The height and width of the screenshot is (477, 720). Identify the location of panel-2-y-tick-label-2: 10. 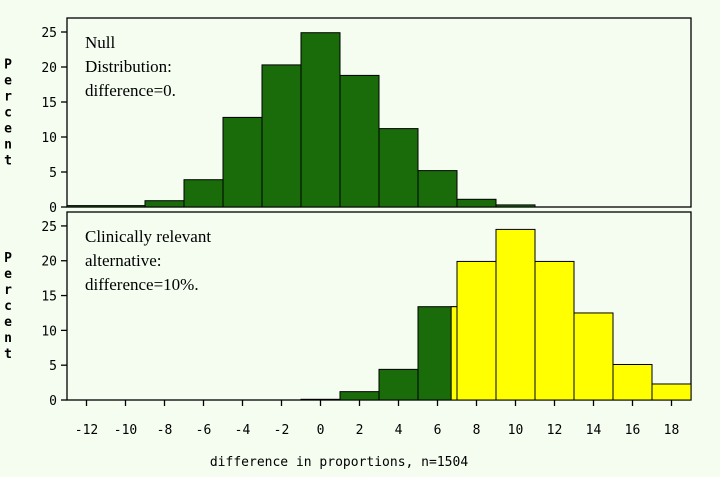
(49, 331).